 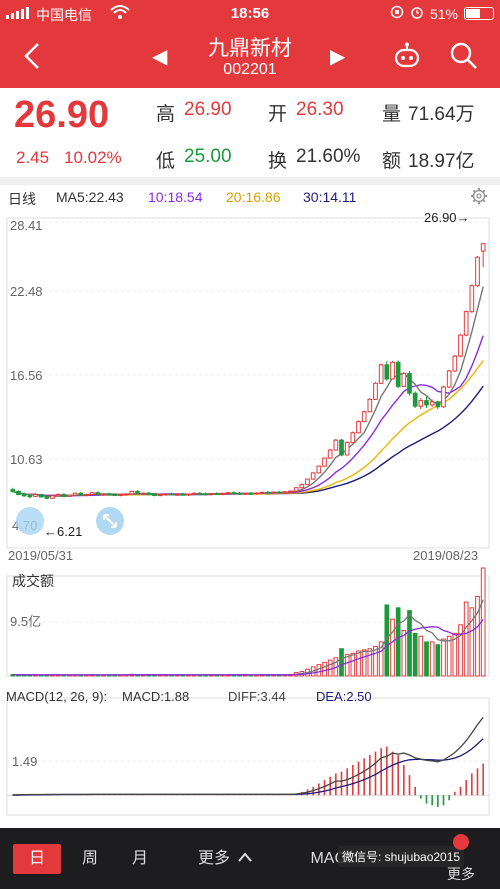 I want to click on settings-more: 更多, so click(x=461, y=874).